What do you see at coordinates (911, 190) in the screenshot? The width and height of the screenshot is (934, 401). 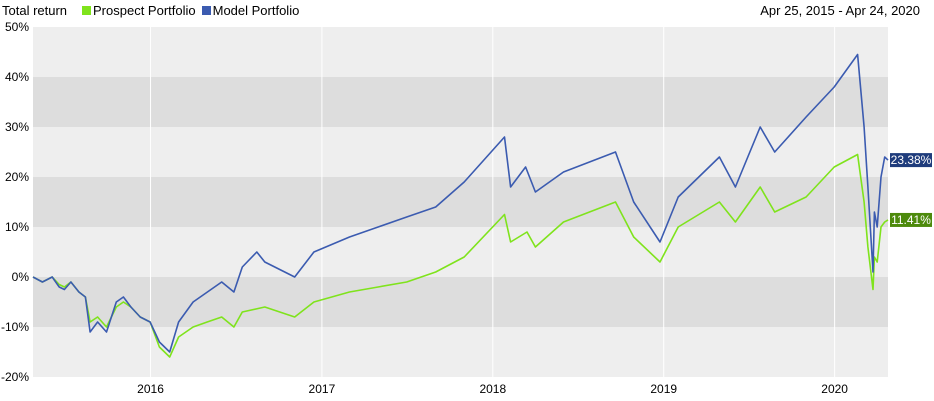 I see `end-labels: 11.41% 23.38%` at bounding box center [911, 190].